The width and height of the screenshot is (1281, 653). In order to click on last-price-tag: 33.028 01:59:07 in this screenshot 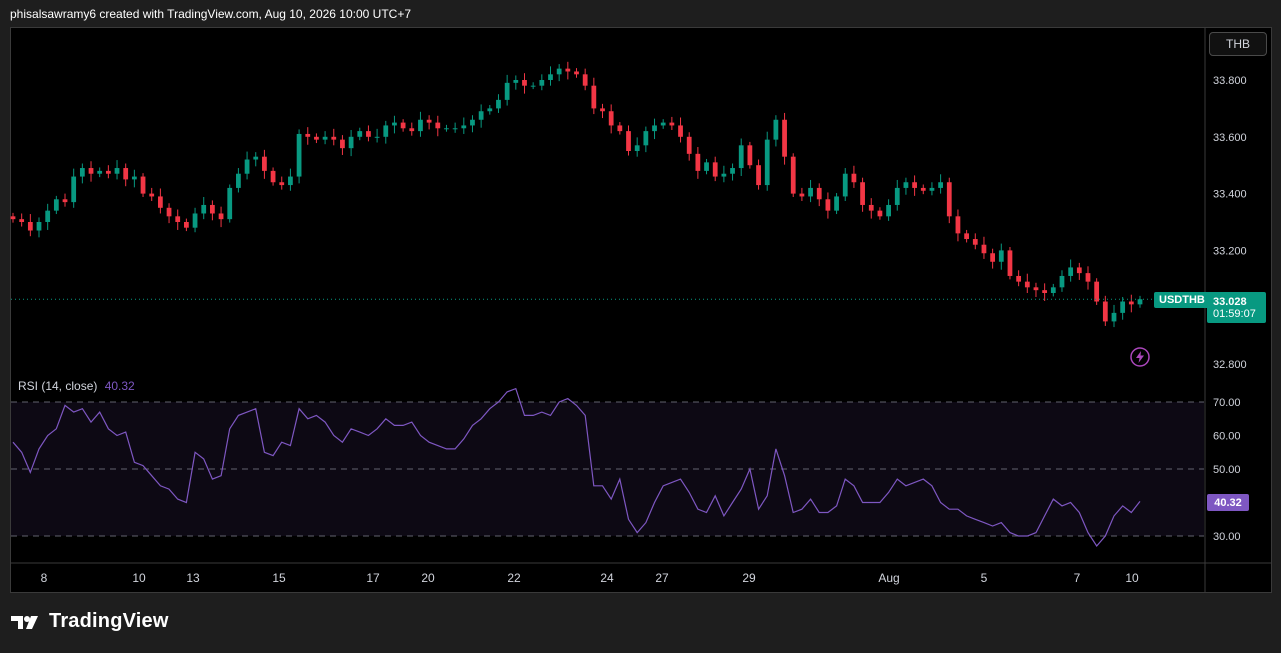, I will do `click(1236, 307)`.